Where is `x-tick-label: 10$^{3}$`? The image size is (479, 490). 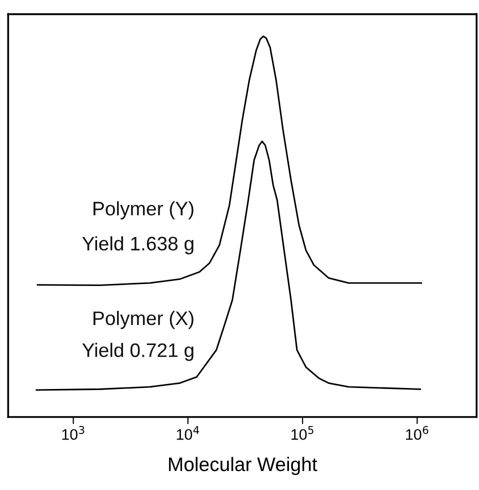
x-tick-label: 10$^{3}$ is located at coordinates (73, 433).